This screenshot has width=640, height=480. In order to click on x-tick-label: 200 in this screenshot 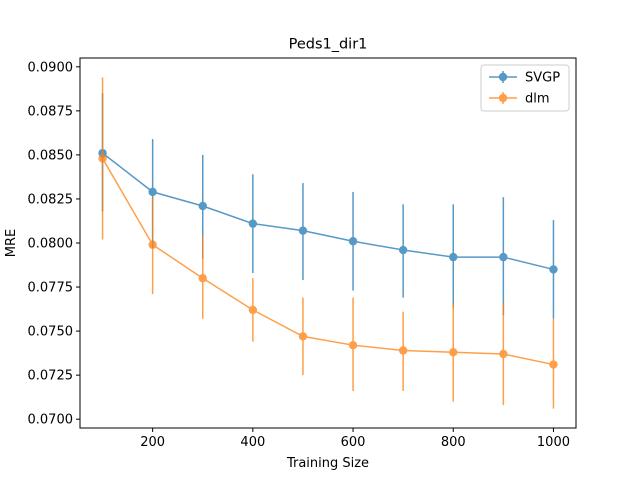, I will do `click(152, 442)`.